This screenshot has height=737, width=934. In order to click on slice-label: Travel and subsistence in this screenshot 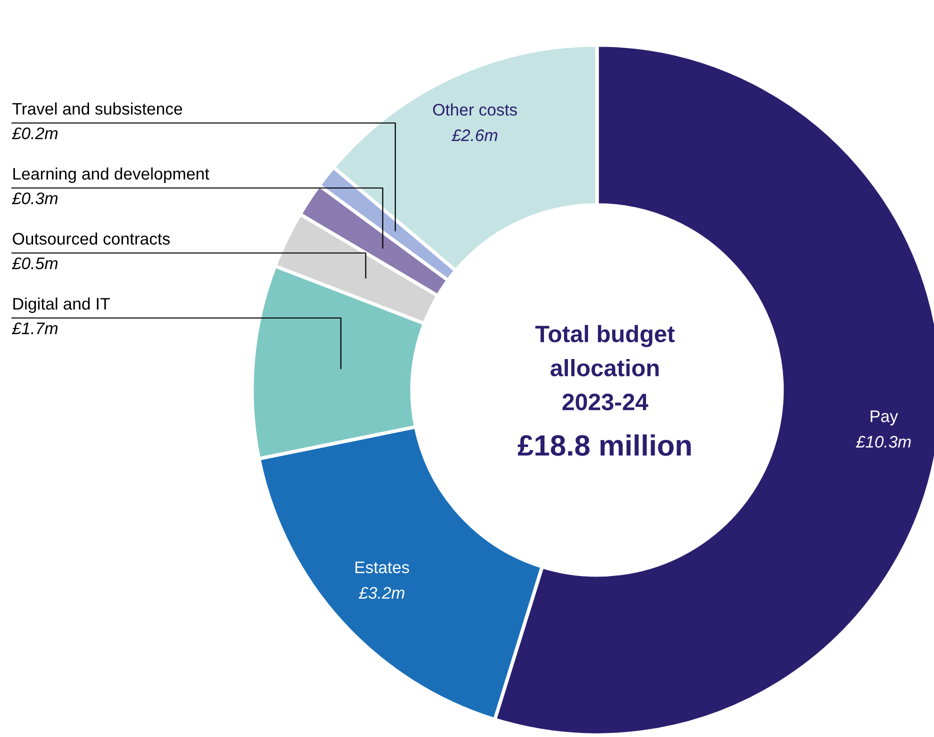, I will do `click(97, 108)`.